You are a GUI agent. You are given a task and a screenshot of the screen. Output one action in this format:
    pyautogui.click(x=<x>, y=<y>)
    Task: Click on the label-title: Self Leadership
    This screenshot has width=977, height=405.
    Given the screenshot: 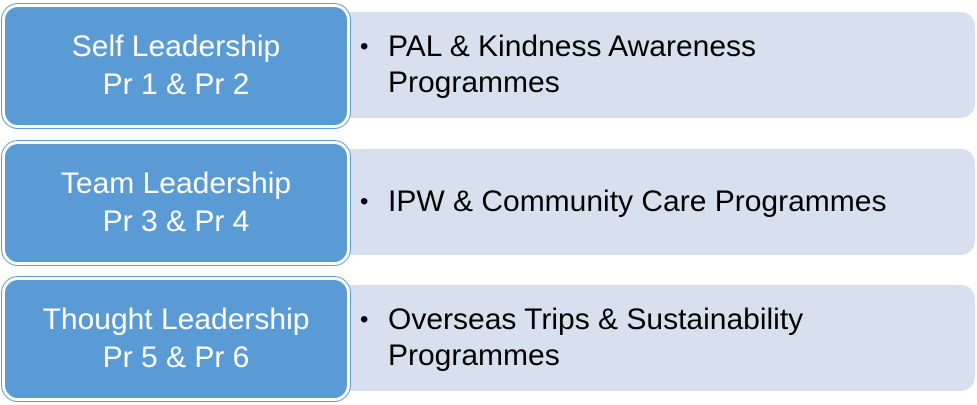 What is the action you would take?
    pyautogui.click(x=176, y=46)
    